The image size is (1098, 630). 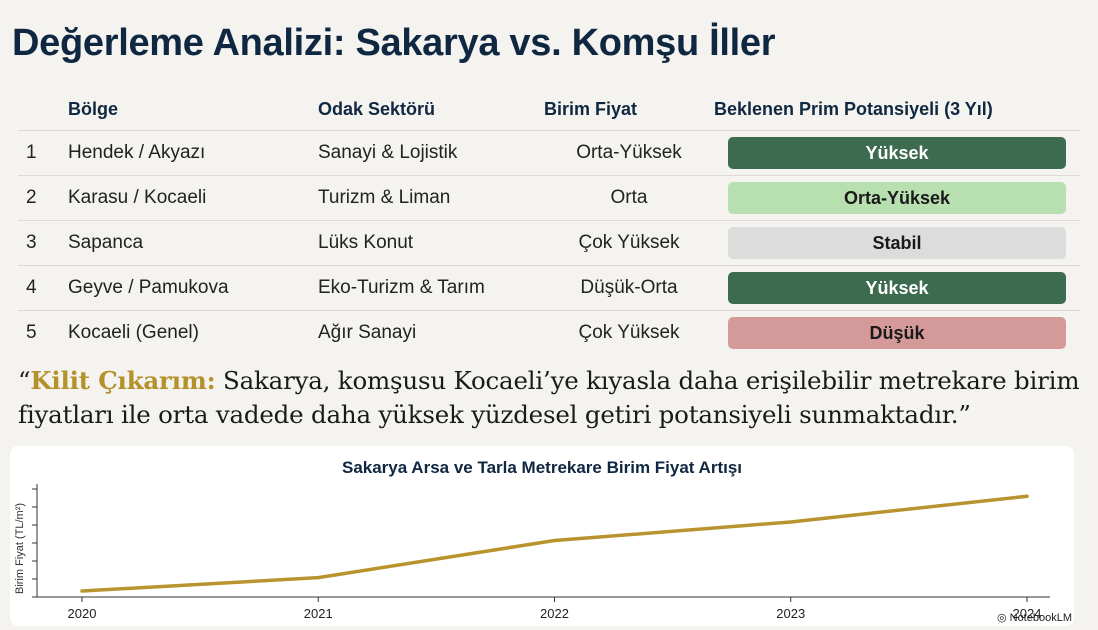 What do you see at coordinates (629, 198) in the screenshot?
I see `row-price: Orta` at bounding box center [629, 198].